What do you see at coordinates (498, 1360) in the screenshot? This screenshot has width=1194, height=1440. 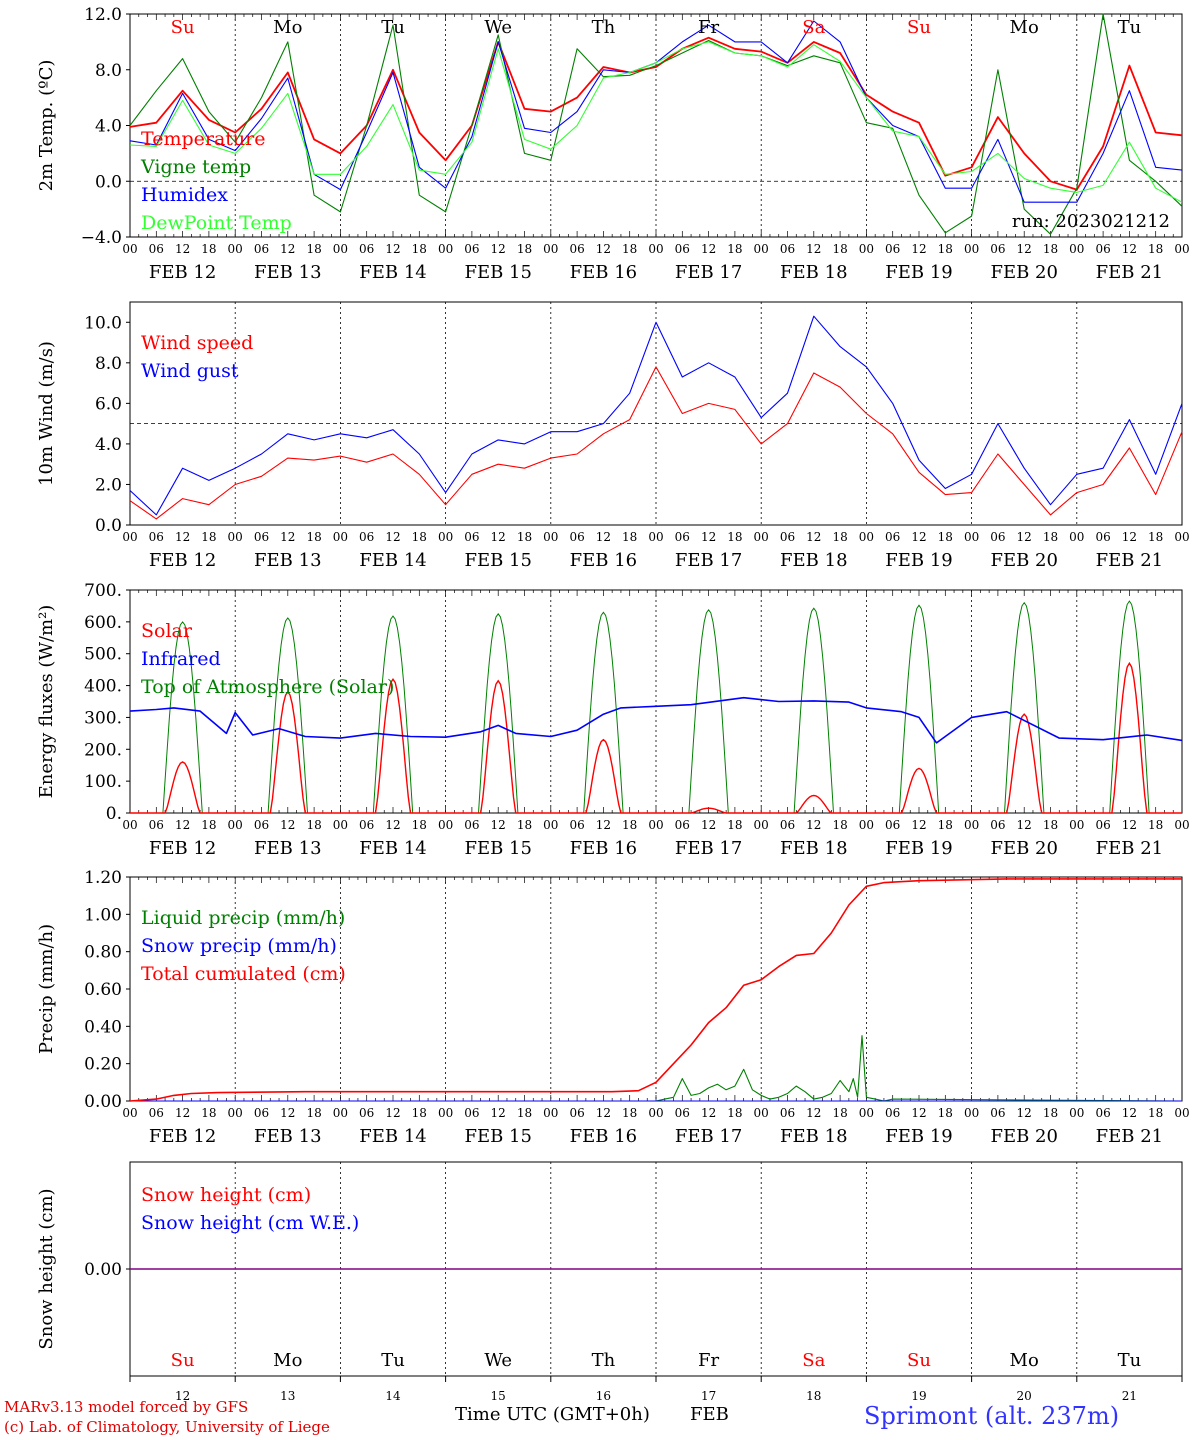 I see `weekday-label: We` at bounding box center [498, 1360].